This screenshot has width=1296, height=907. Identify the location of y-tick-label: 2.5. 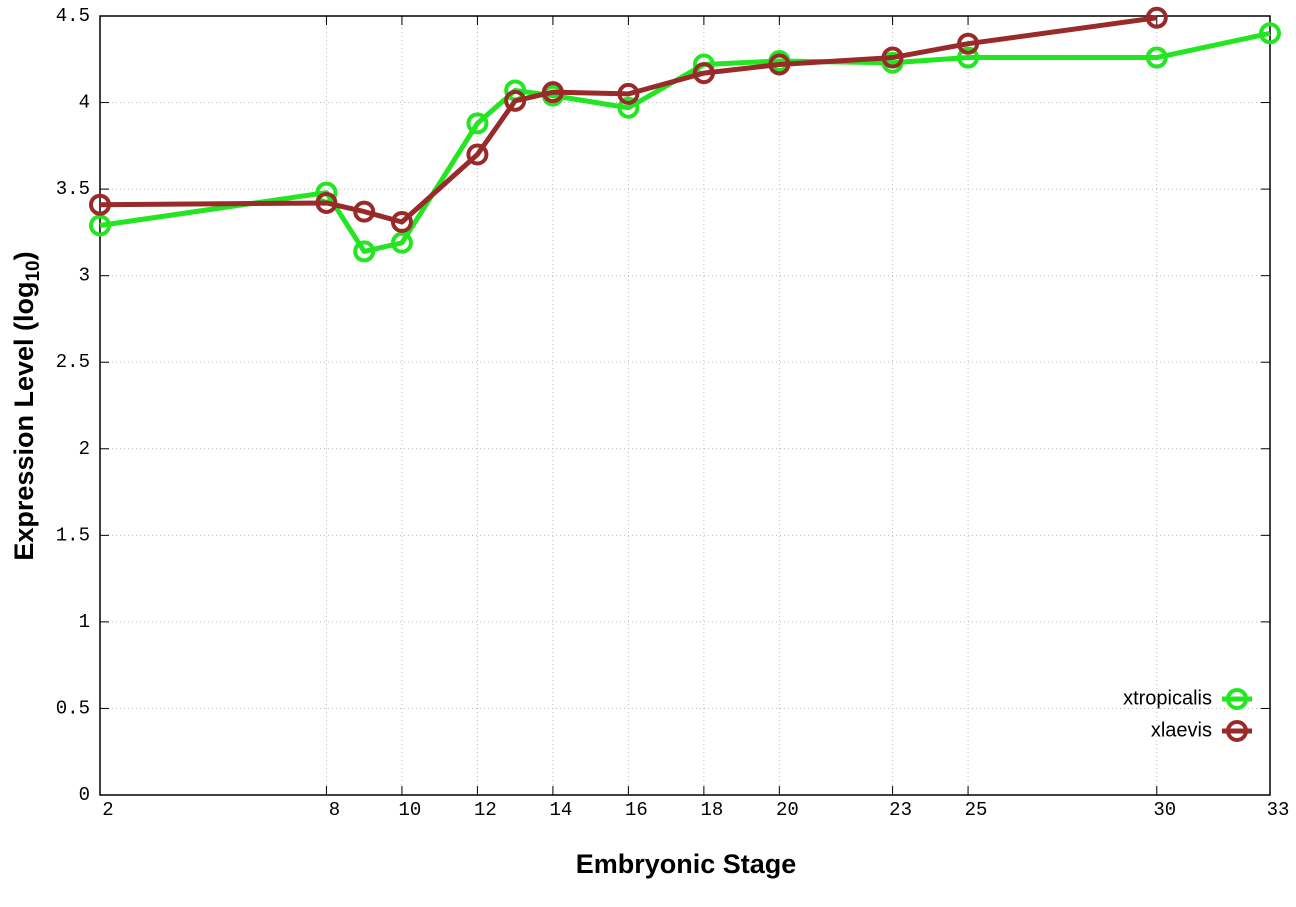
(73, 362).